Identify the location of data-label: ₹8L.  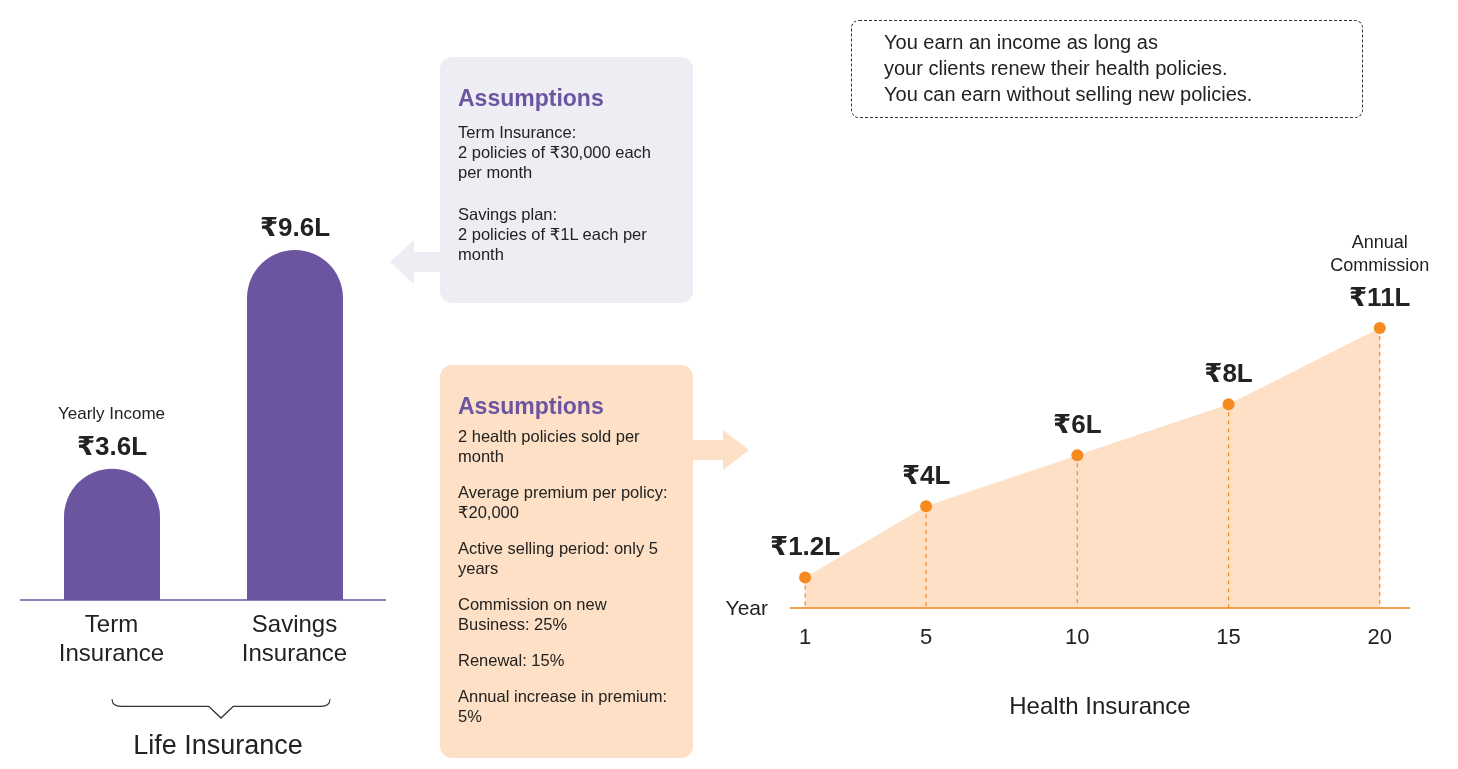
(1228, 373).